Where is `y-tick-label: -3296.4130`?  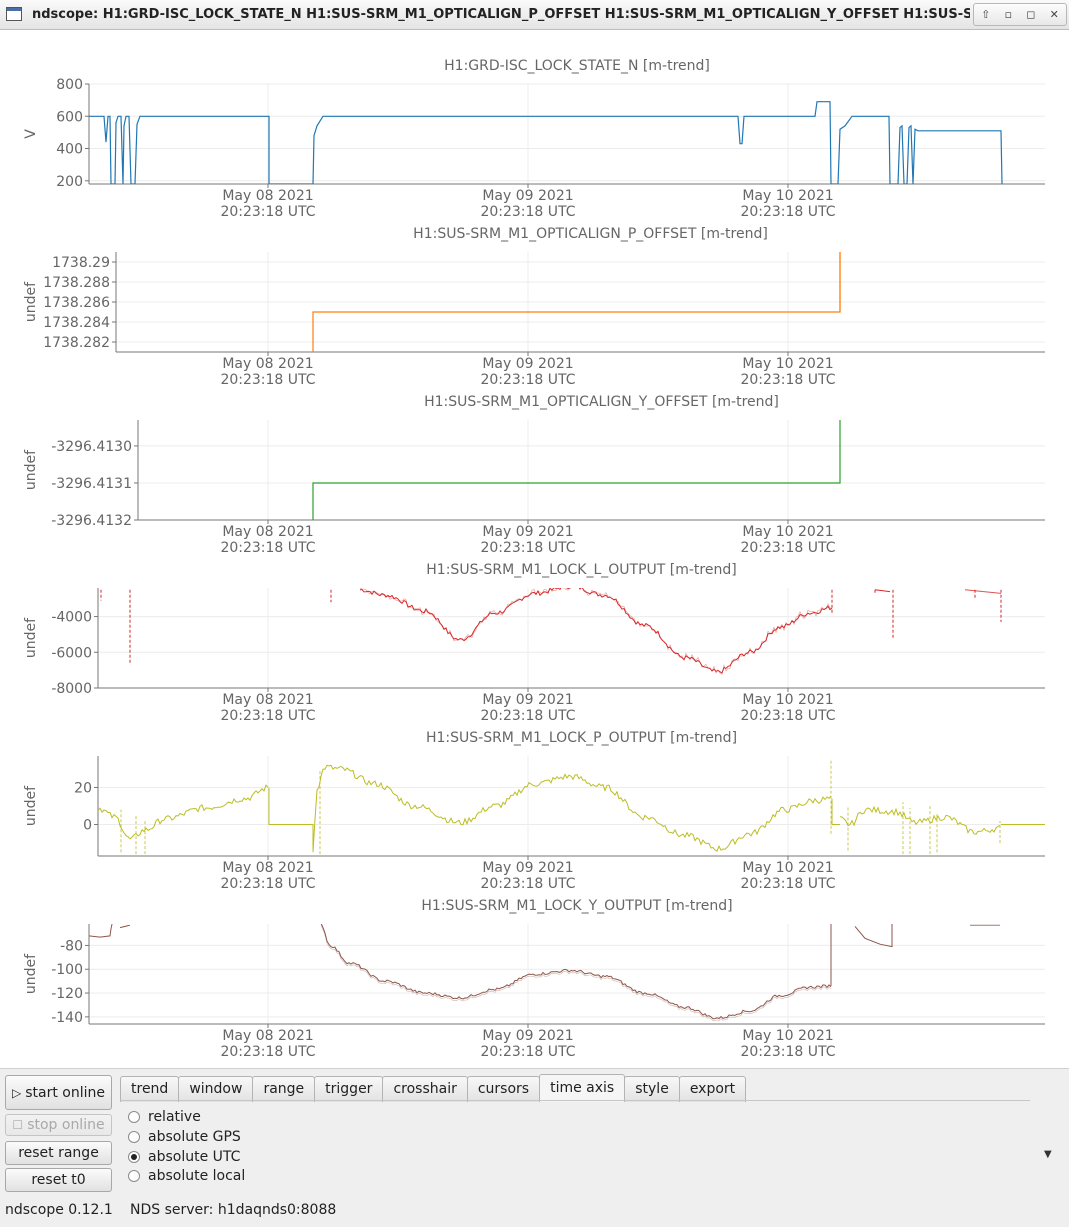 y-tick-label: -3296.4130 is located at coordinates (91, 447).